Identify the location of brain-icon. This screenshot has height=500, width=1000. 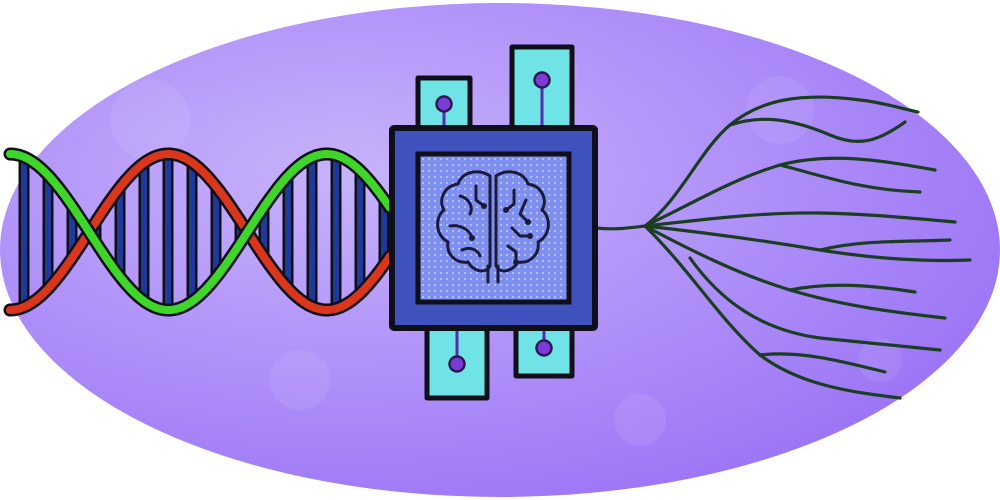
(493, 227).